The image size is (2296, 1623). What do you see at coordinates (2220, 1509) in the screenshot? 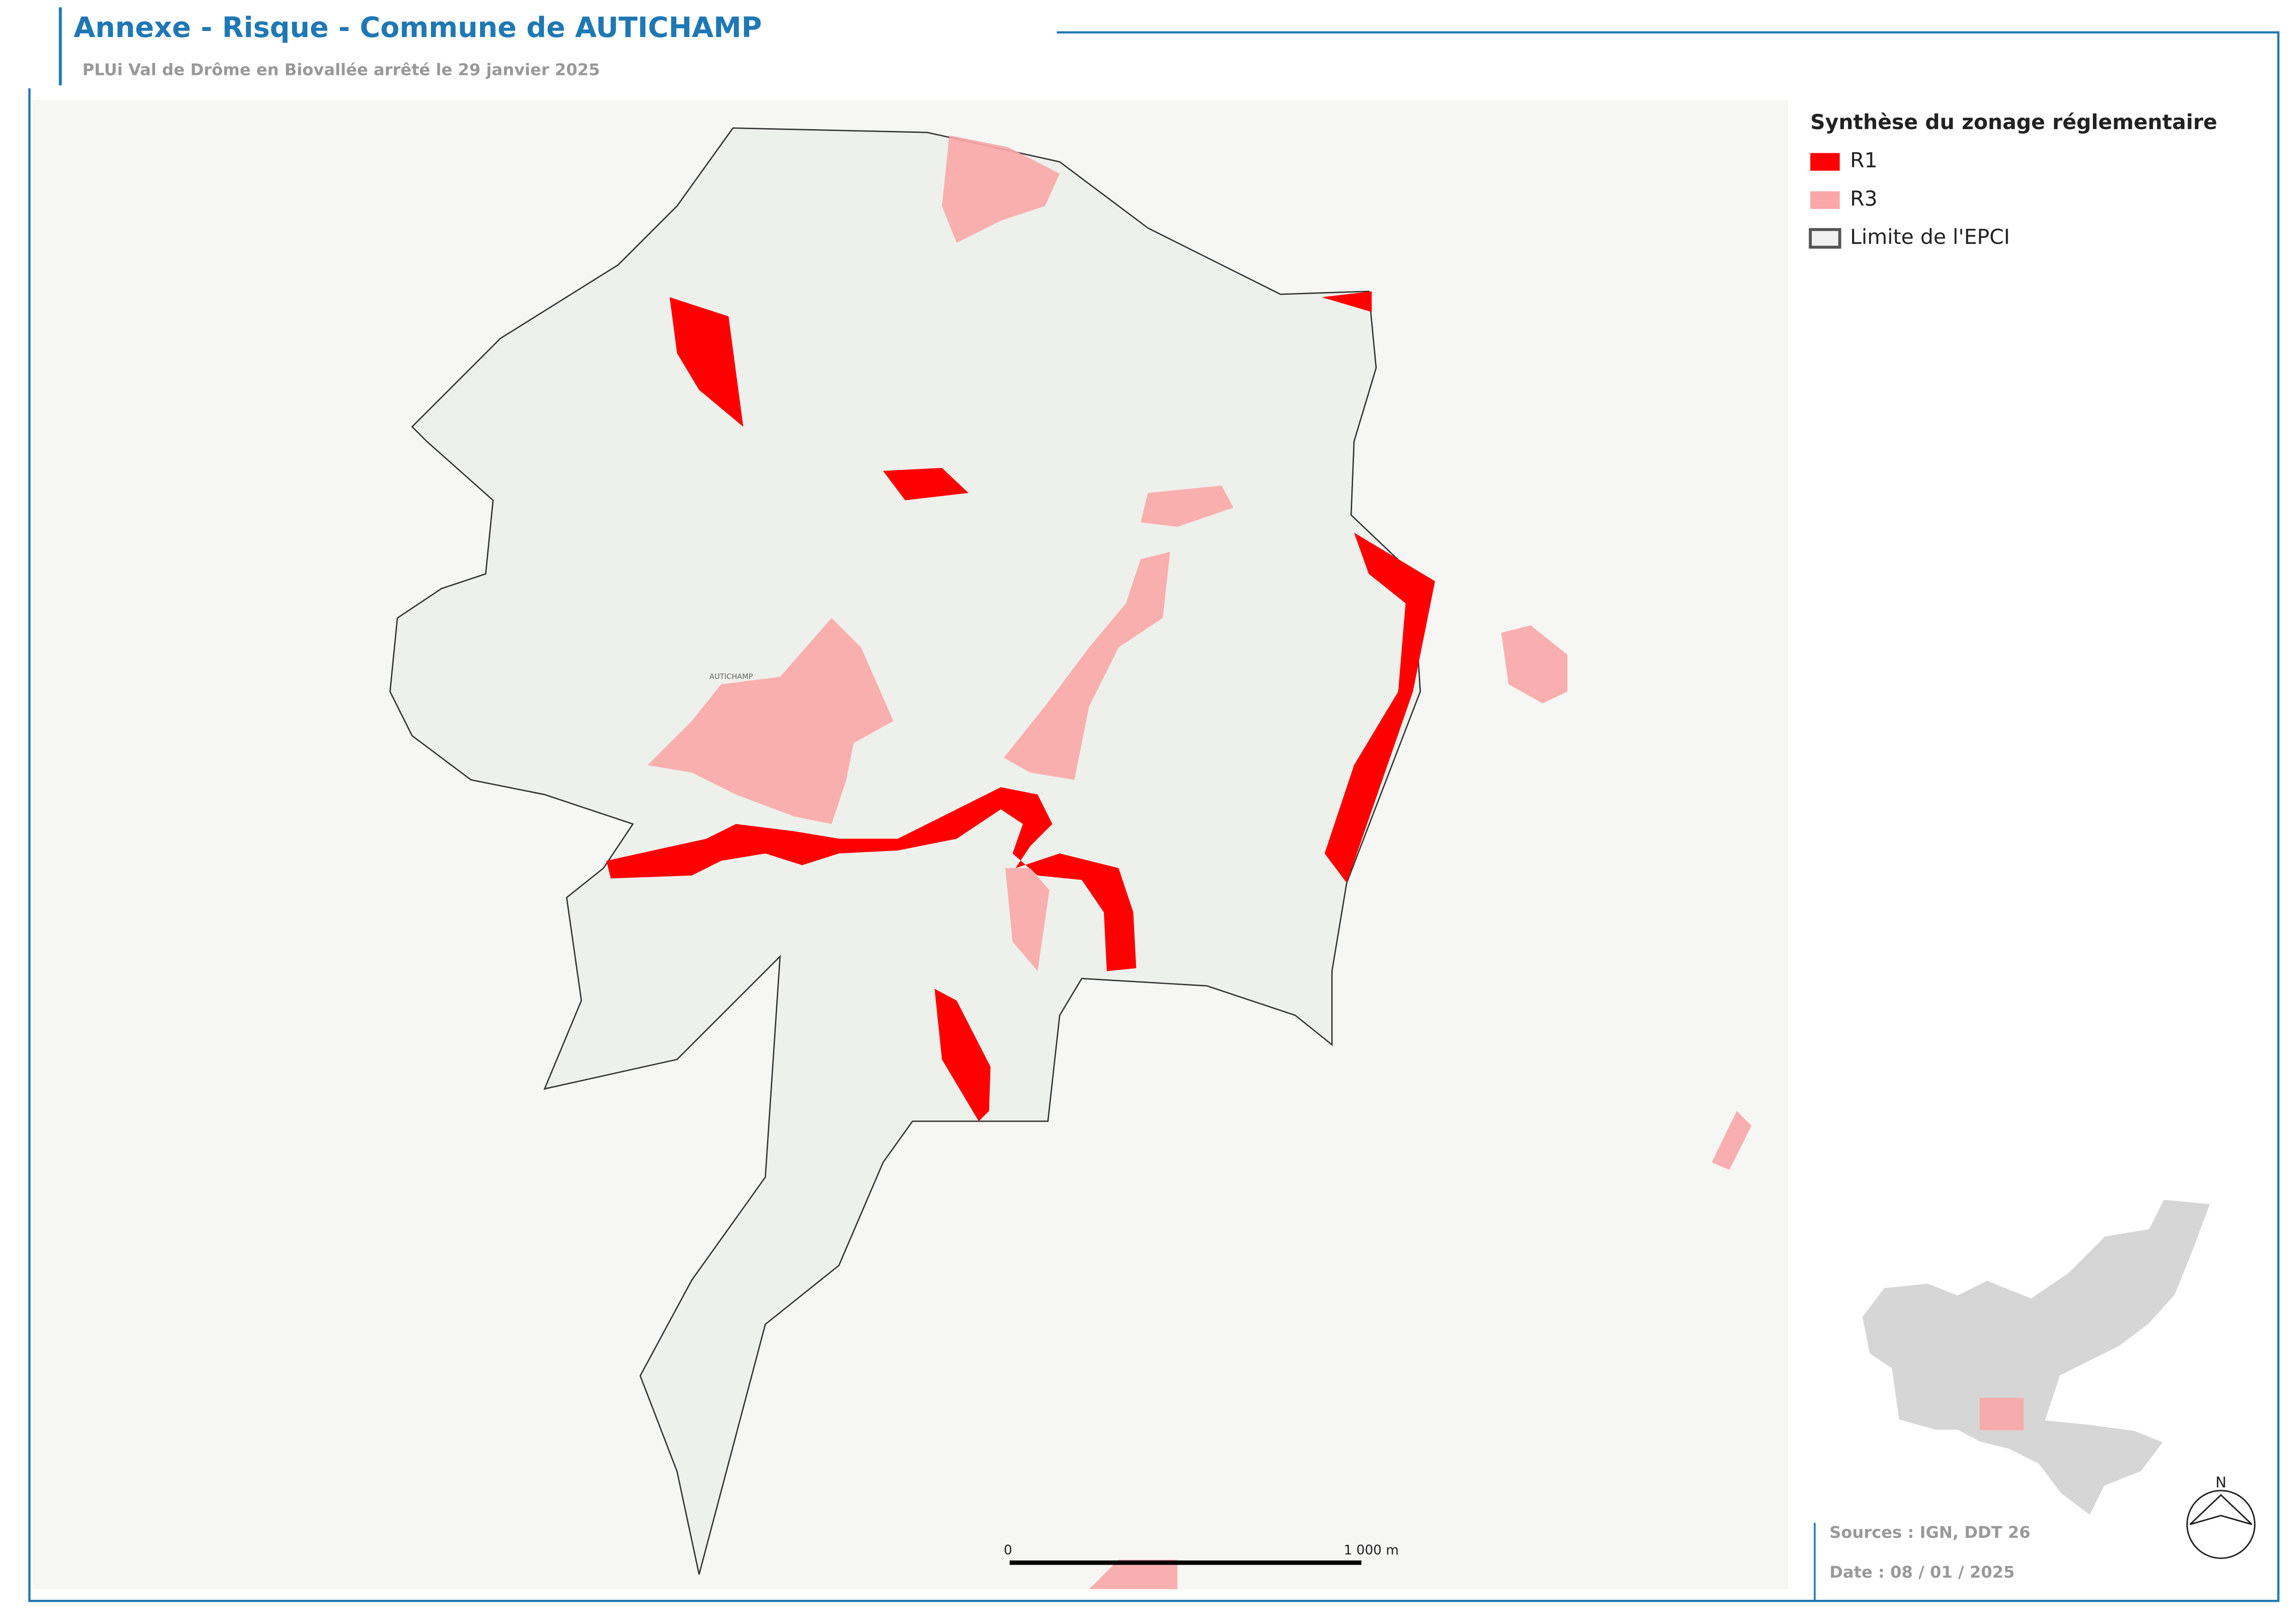
I see `north-arrow` at bounding box center [2220, 1509].